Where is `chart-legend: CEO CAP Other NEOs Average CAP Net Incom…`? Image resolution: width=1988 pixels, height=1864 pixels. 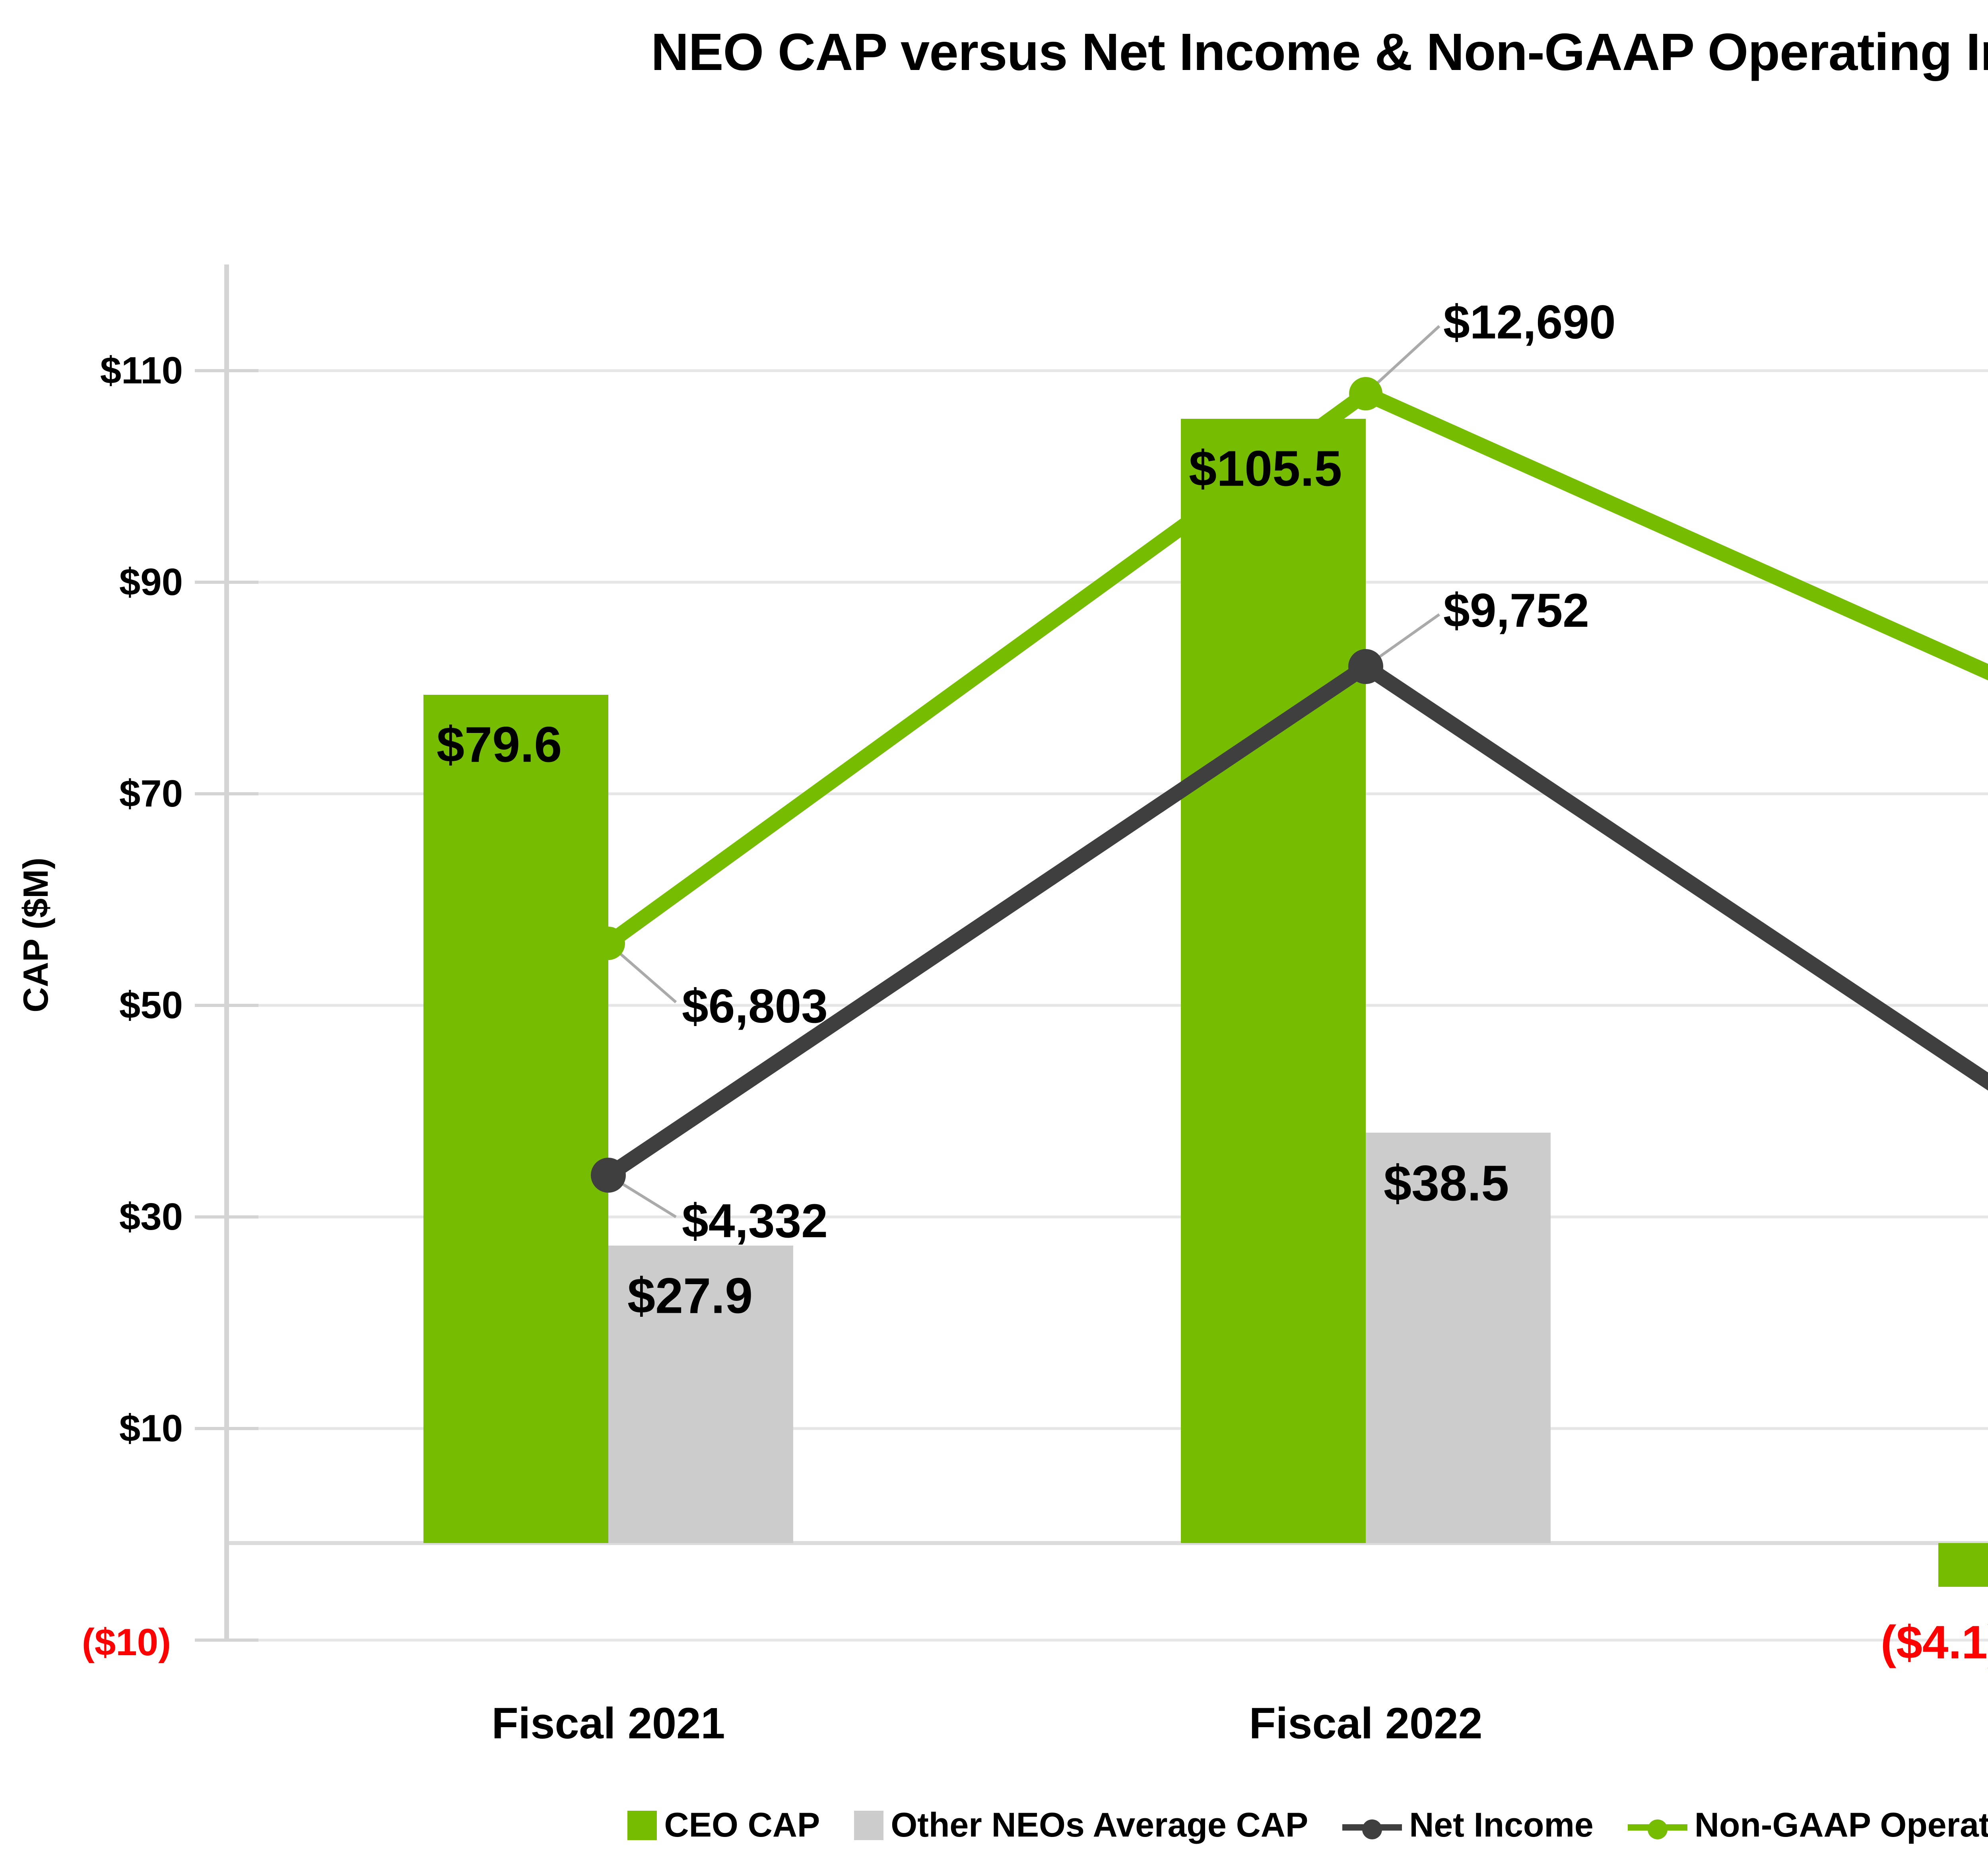
chart-legend: CEO CAP Other NEOs Average CAP Net Incom… is located at coordinates (994, 1825).